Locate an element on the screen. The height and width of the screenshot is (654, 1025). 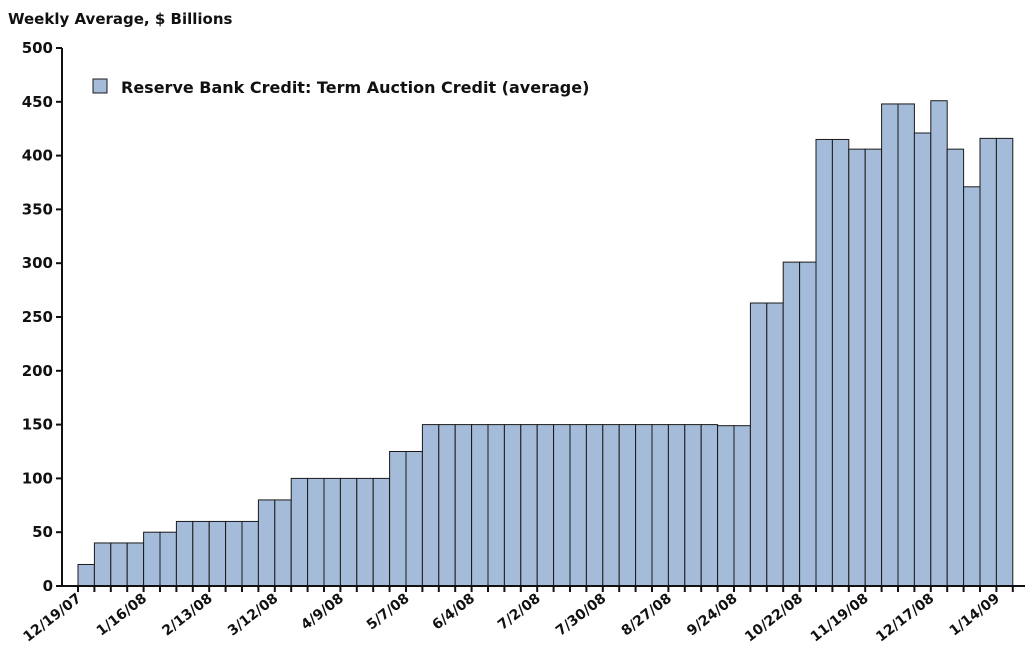
legend-swatch is located at coordinates (100, 86).